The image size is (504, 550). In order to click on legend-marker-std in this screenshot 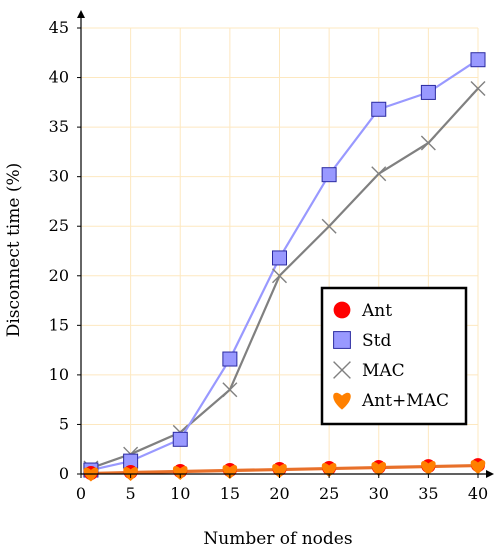, I will do `click(342, 340)`.